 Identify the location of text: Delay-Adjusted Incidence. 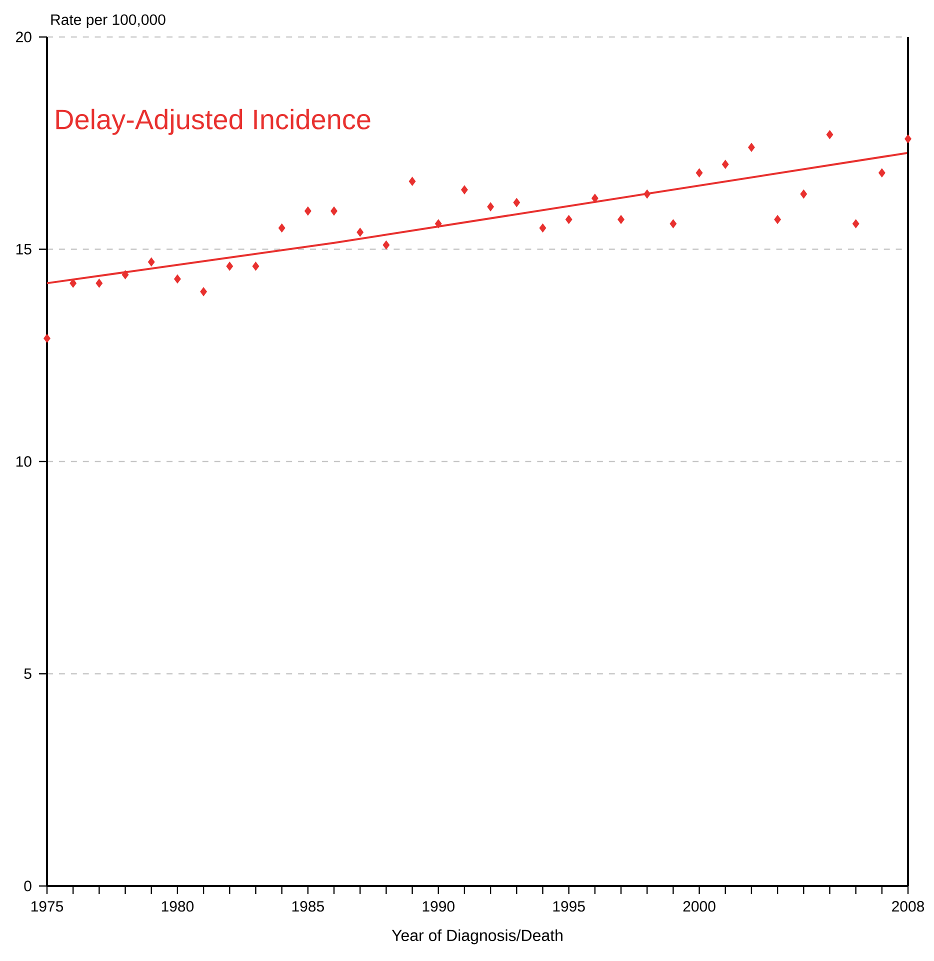
(213, 121).